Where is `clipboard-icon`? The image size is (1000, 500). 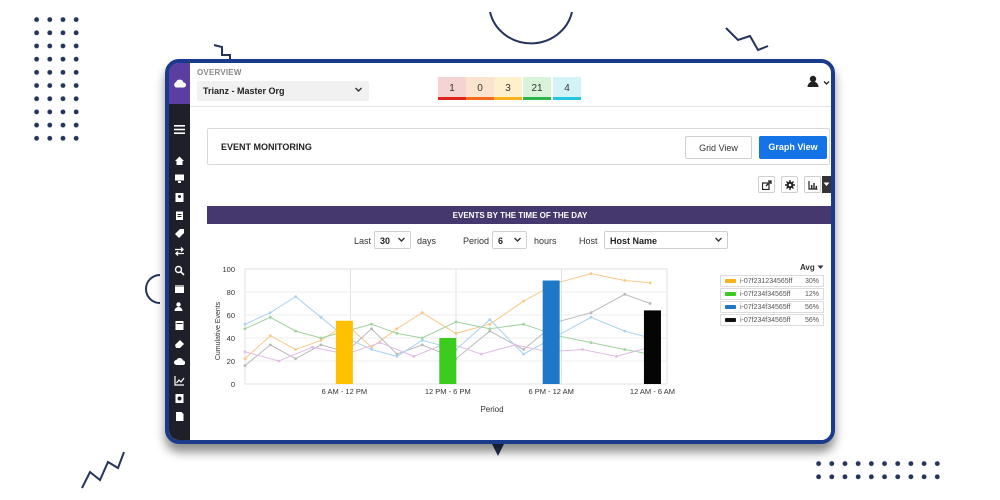
clipboard-icon is located at coordinates (179, 214).